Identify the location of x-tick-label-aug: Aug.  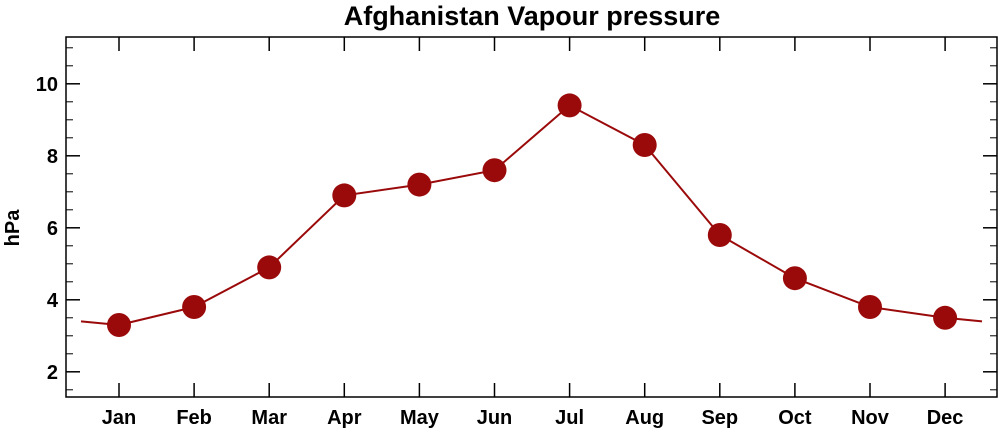
(644, 418).